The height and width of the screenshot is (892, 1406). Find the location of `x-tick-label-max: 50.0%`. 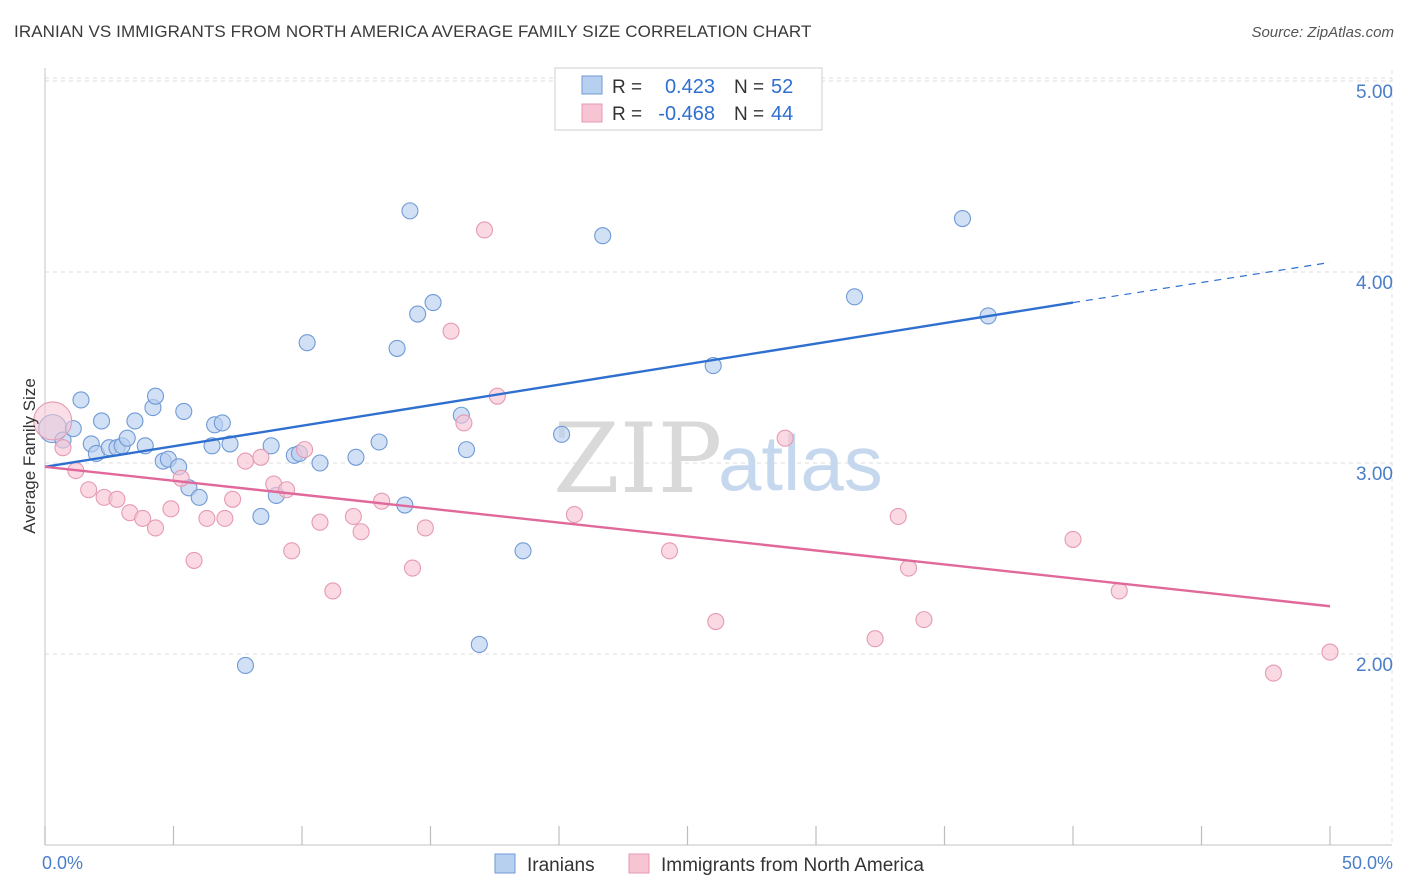

x-tick-label-max: 50.0% is located at coordinates (1367, 863).